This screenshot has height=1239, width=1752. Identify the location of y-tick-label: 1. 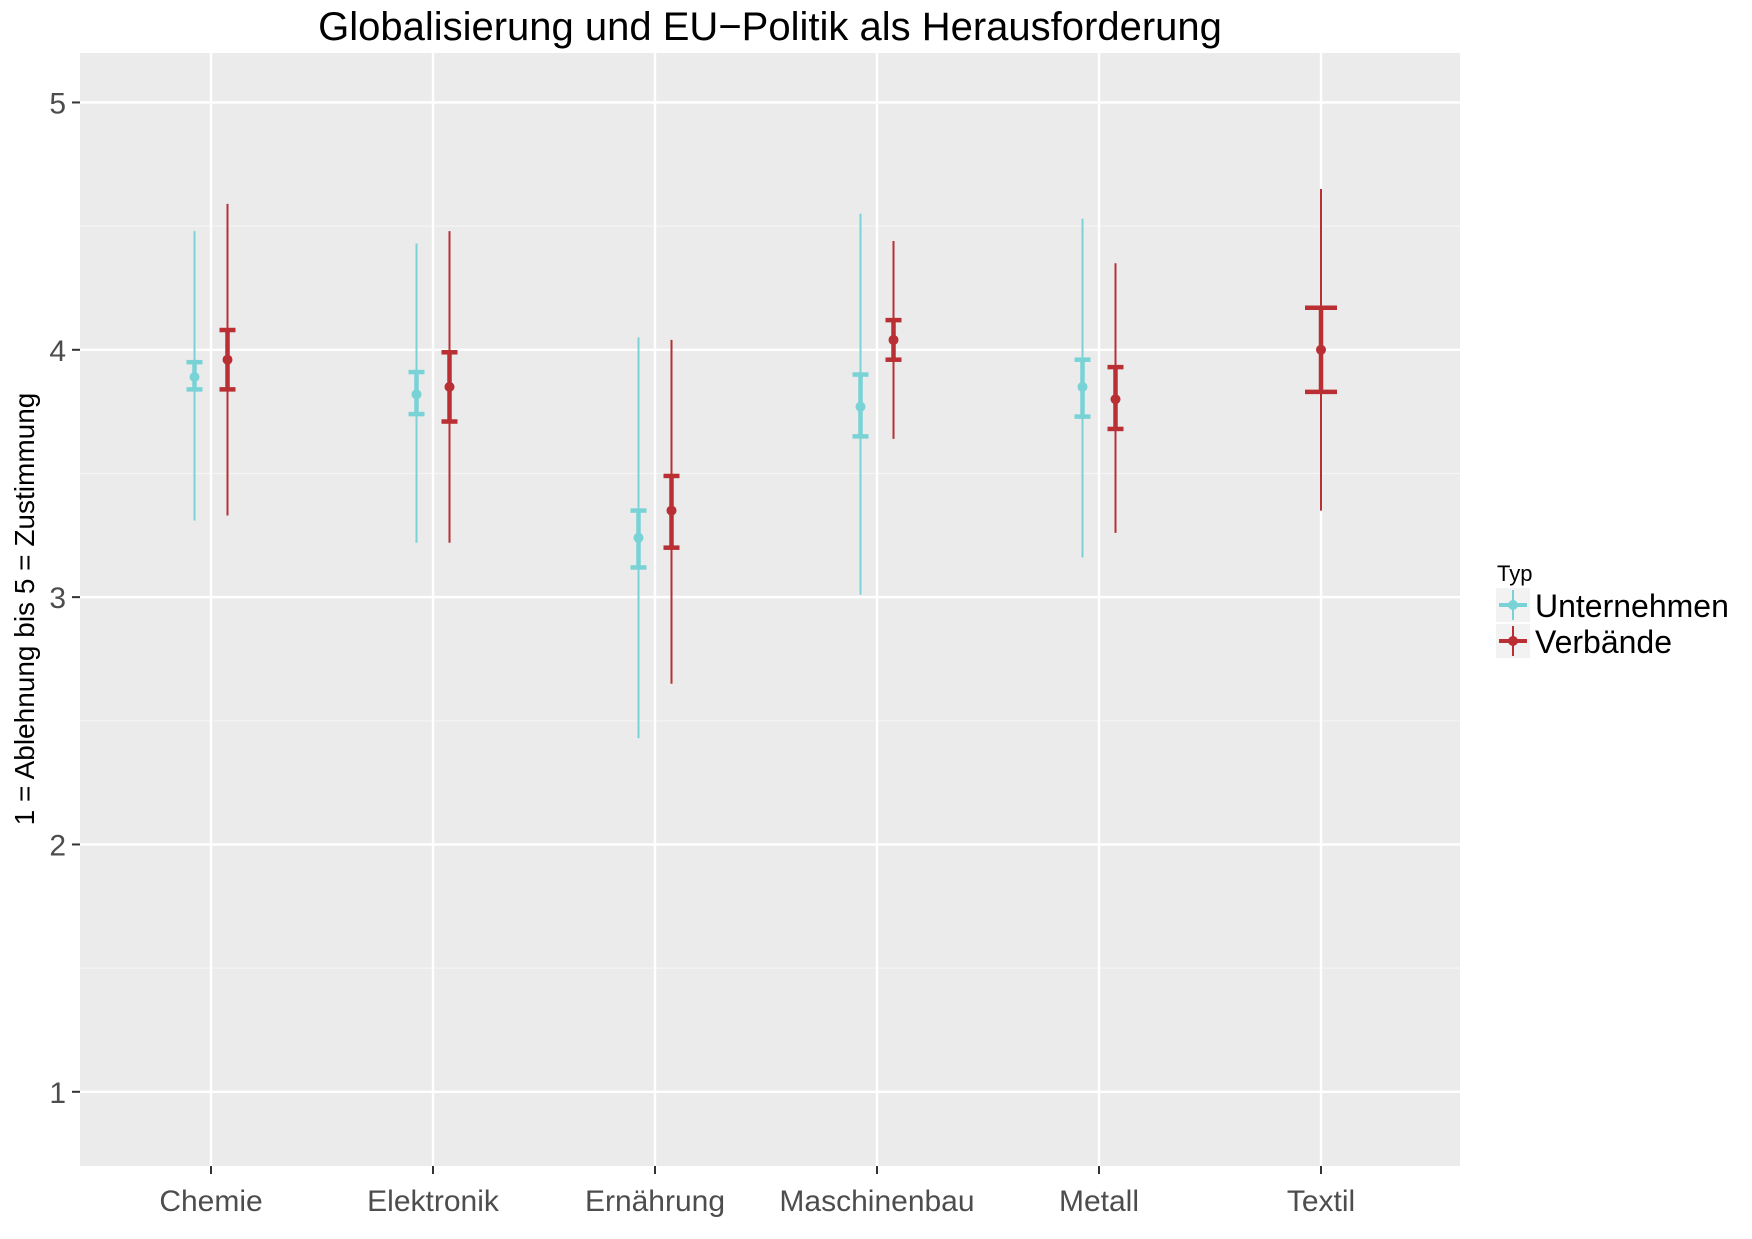
(57, 1093).